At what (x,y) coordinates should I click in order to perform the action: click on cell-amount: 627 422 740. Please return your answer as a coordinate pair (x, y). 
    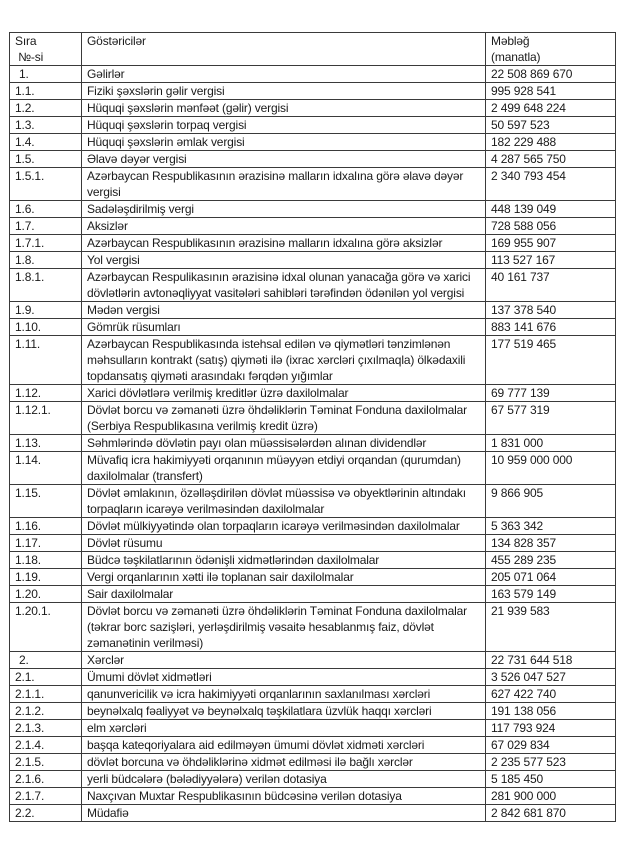
    Looking at the image, I should click on (550, 694).